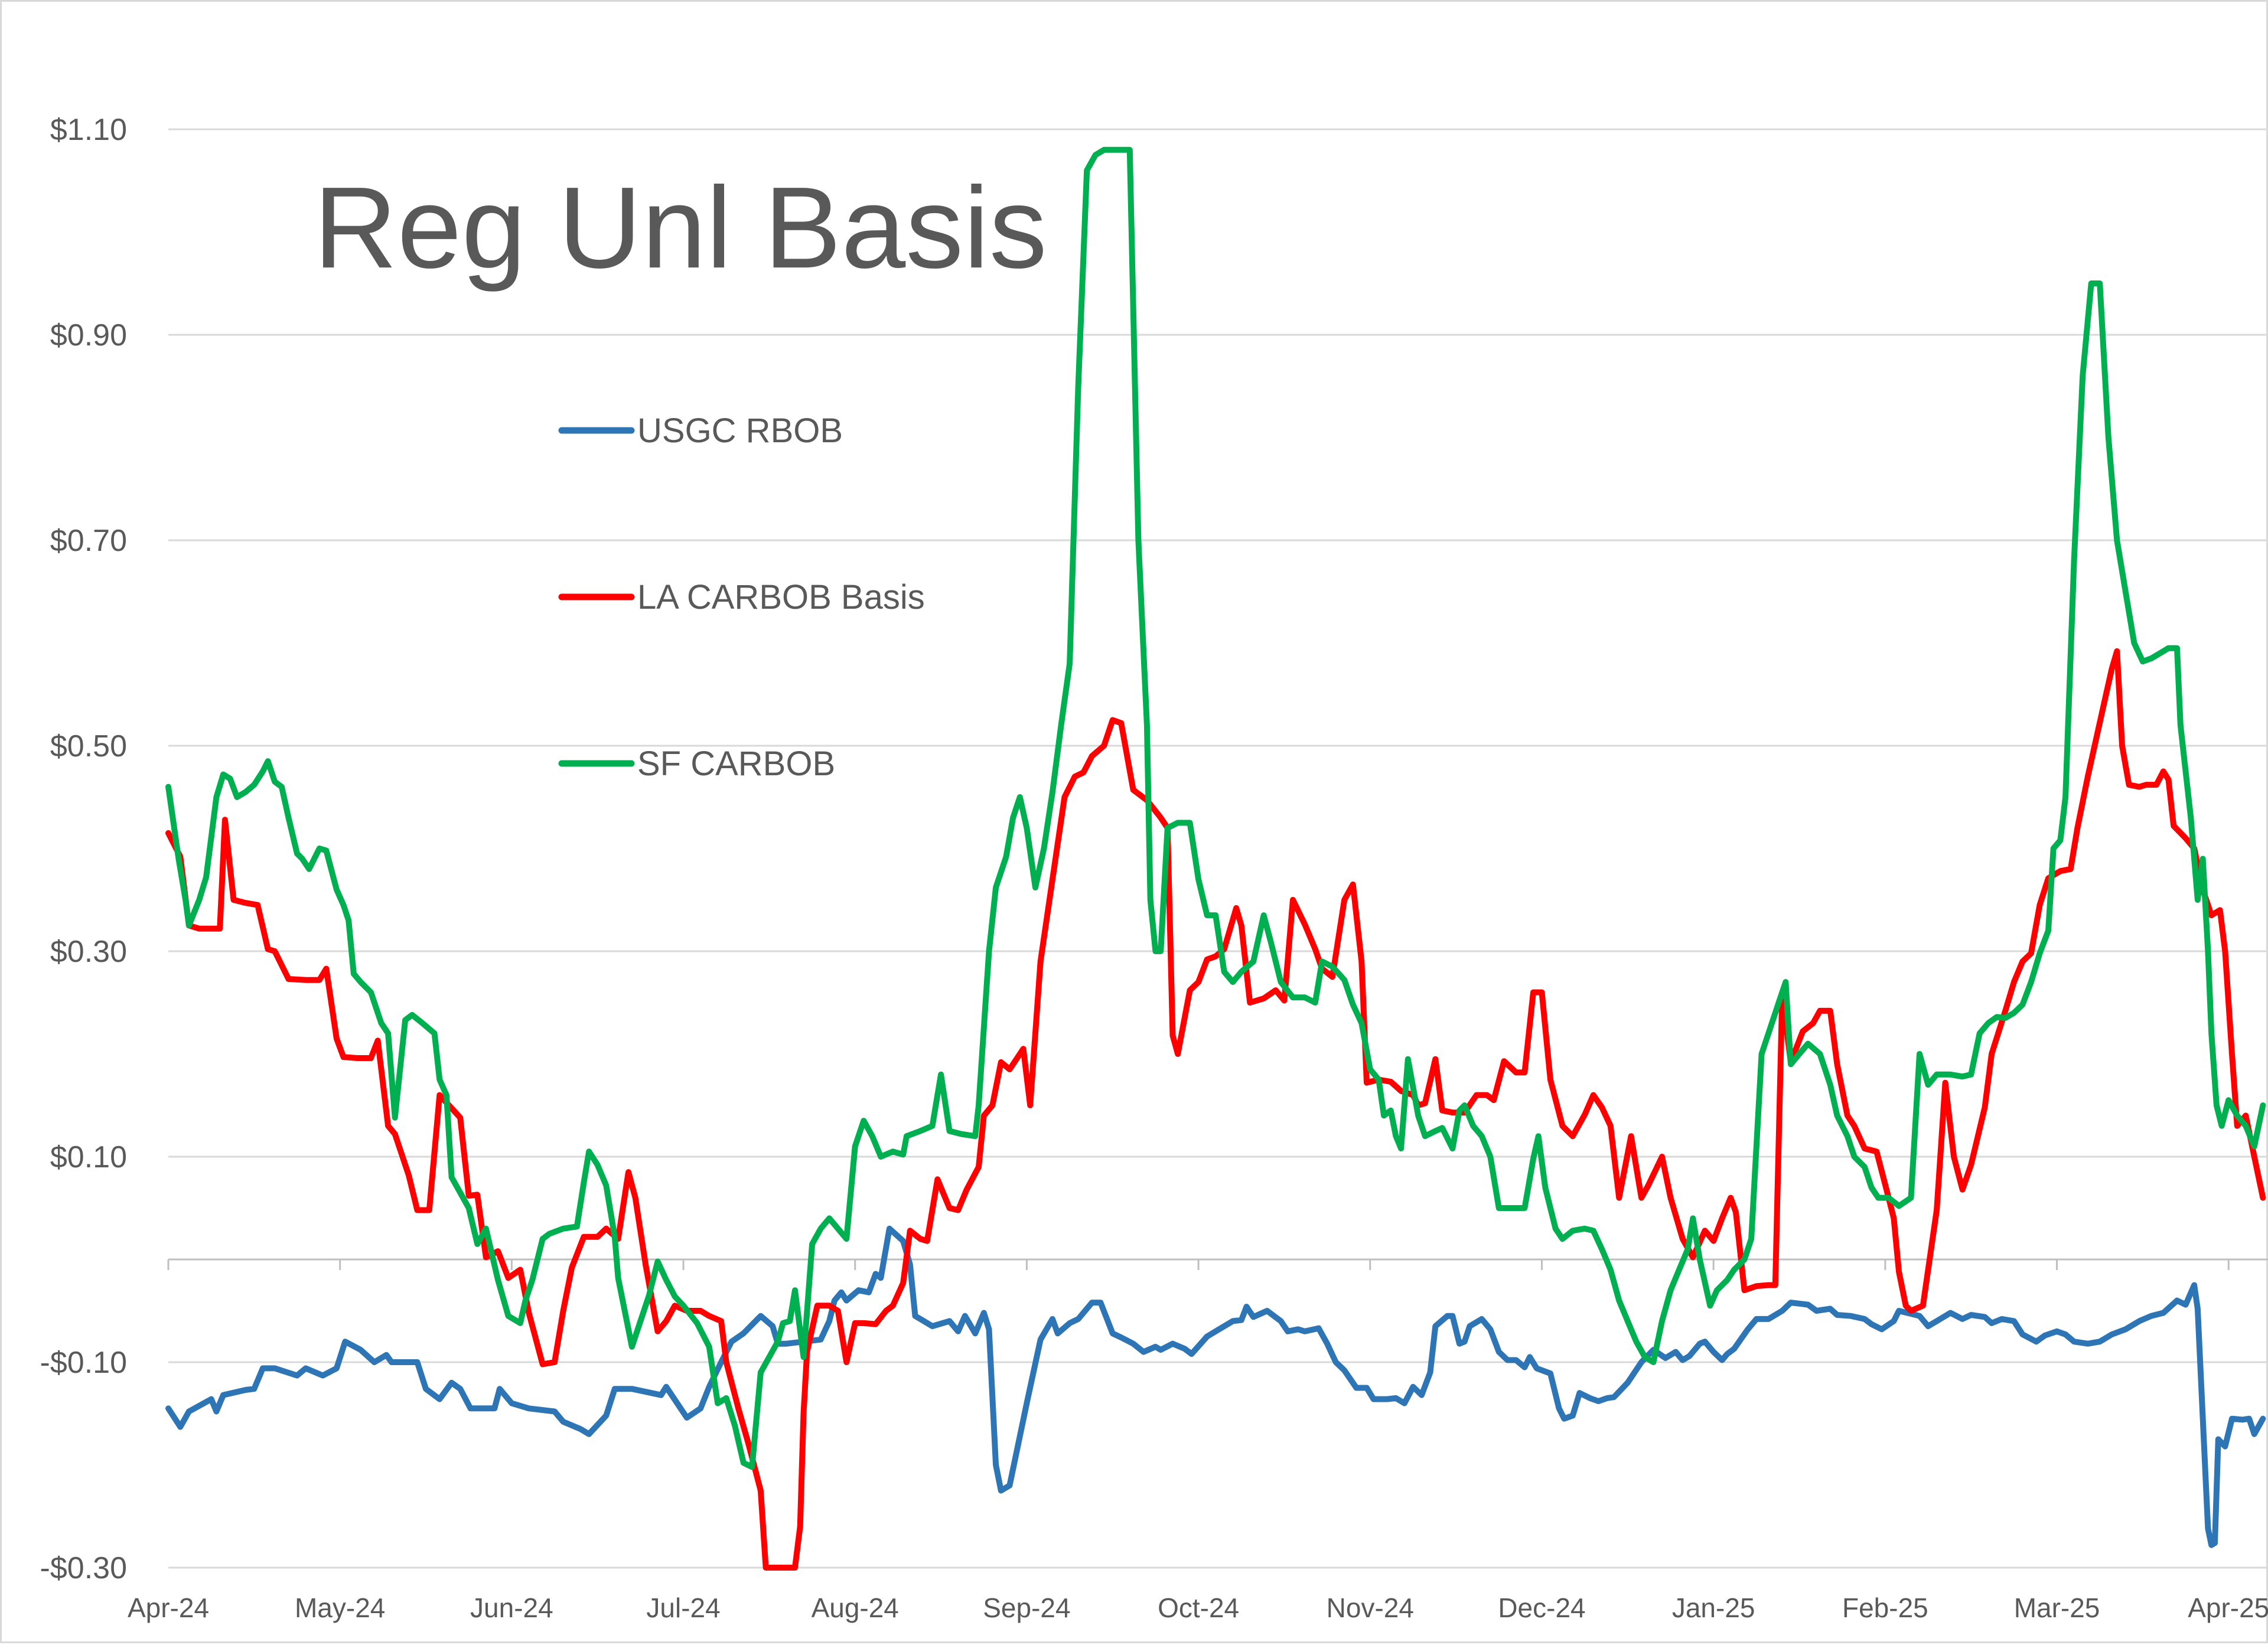 This screenshot has height=1645, width=2268. I want to click on x-tick-label: Aug-24, so click(855, 1607).